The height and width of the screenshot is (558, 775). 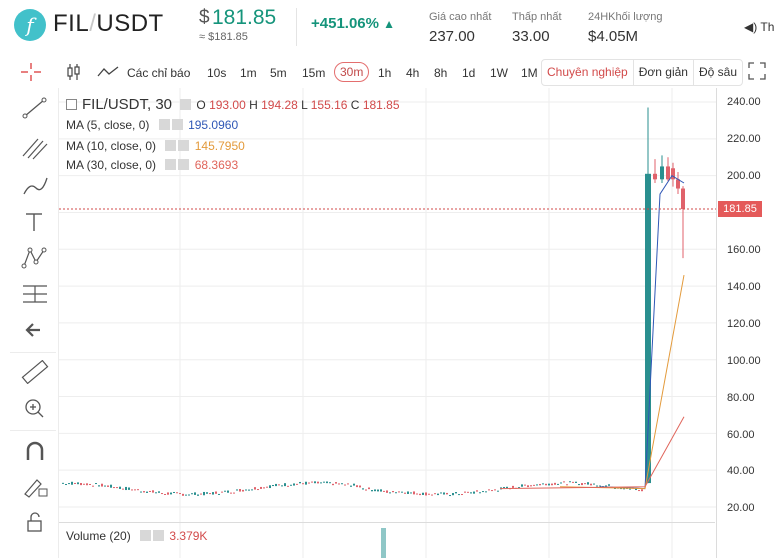 What do you see at coordinates (278, 73) in the screenshot?
I see `timeframe-5m: 5m` at bounding box center [278, 73].